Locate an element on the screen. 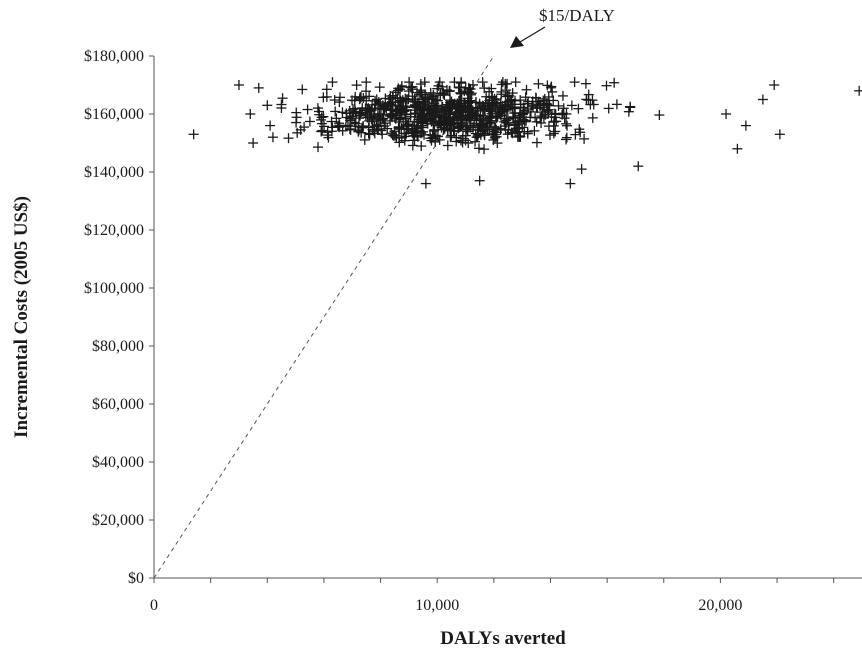 This screenshot has width=862, height=654. y-tick-label: $20,000 is located at coordinates (118, 520).